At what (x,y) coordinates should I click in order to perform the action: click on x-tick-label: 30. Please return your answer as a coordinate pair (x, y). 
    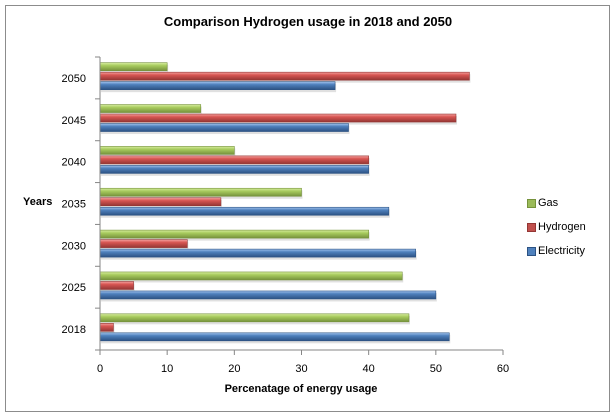
    Looking at the image, I should click on (301, 369).